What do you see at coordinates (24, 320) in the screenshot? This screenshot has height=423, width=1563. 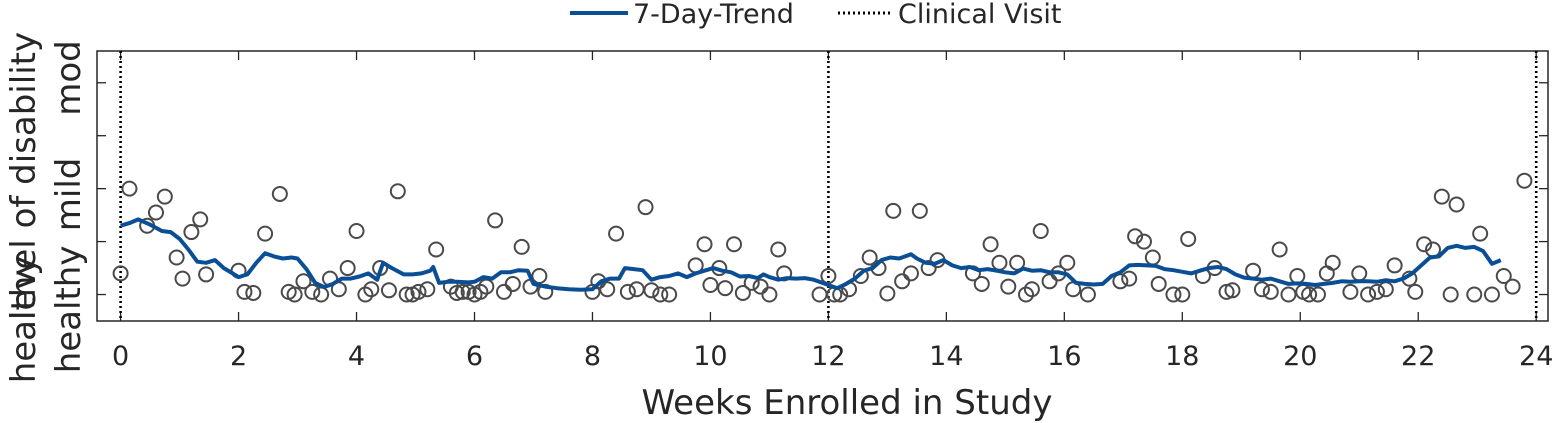 I see `y-label-healthy: healthy` at bounding box center [24, 320].